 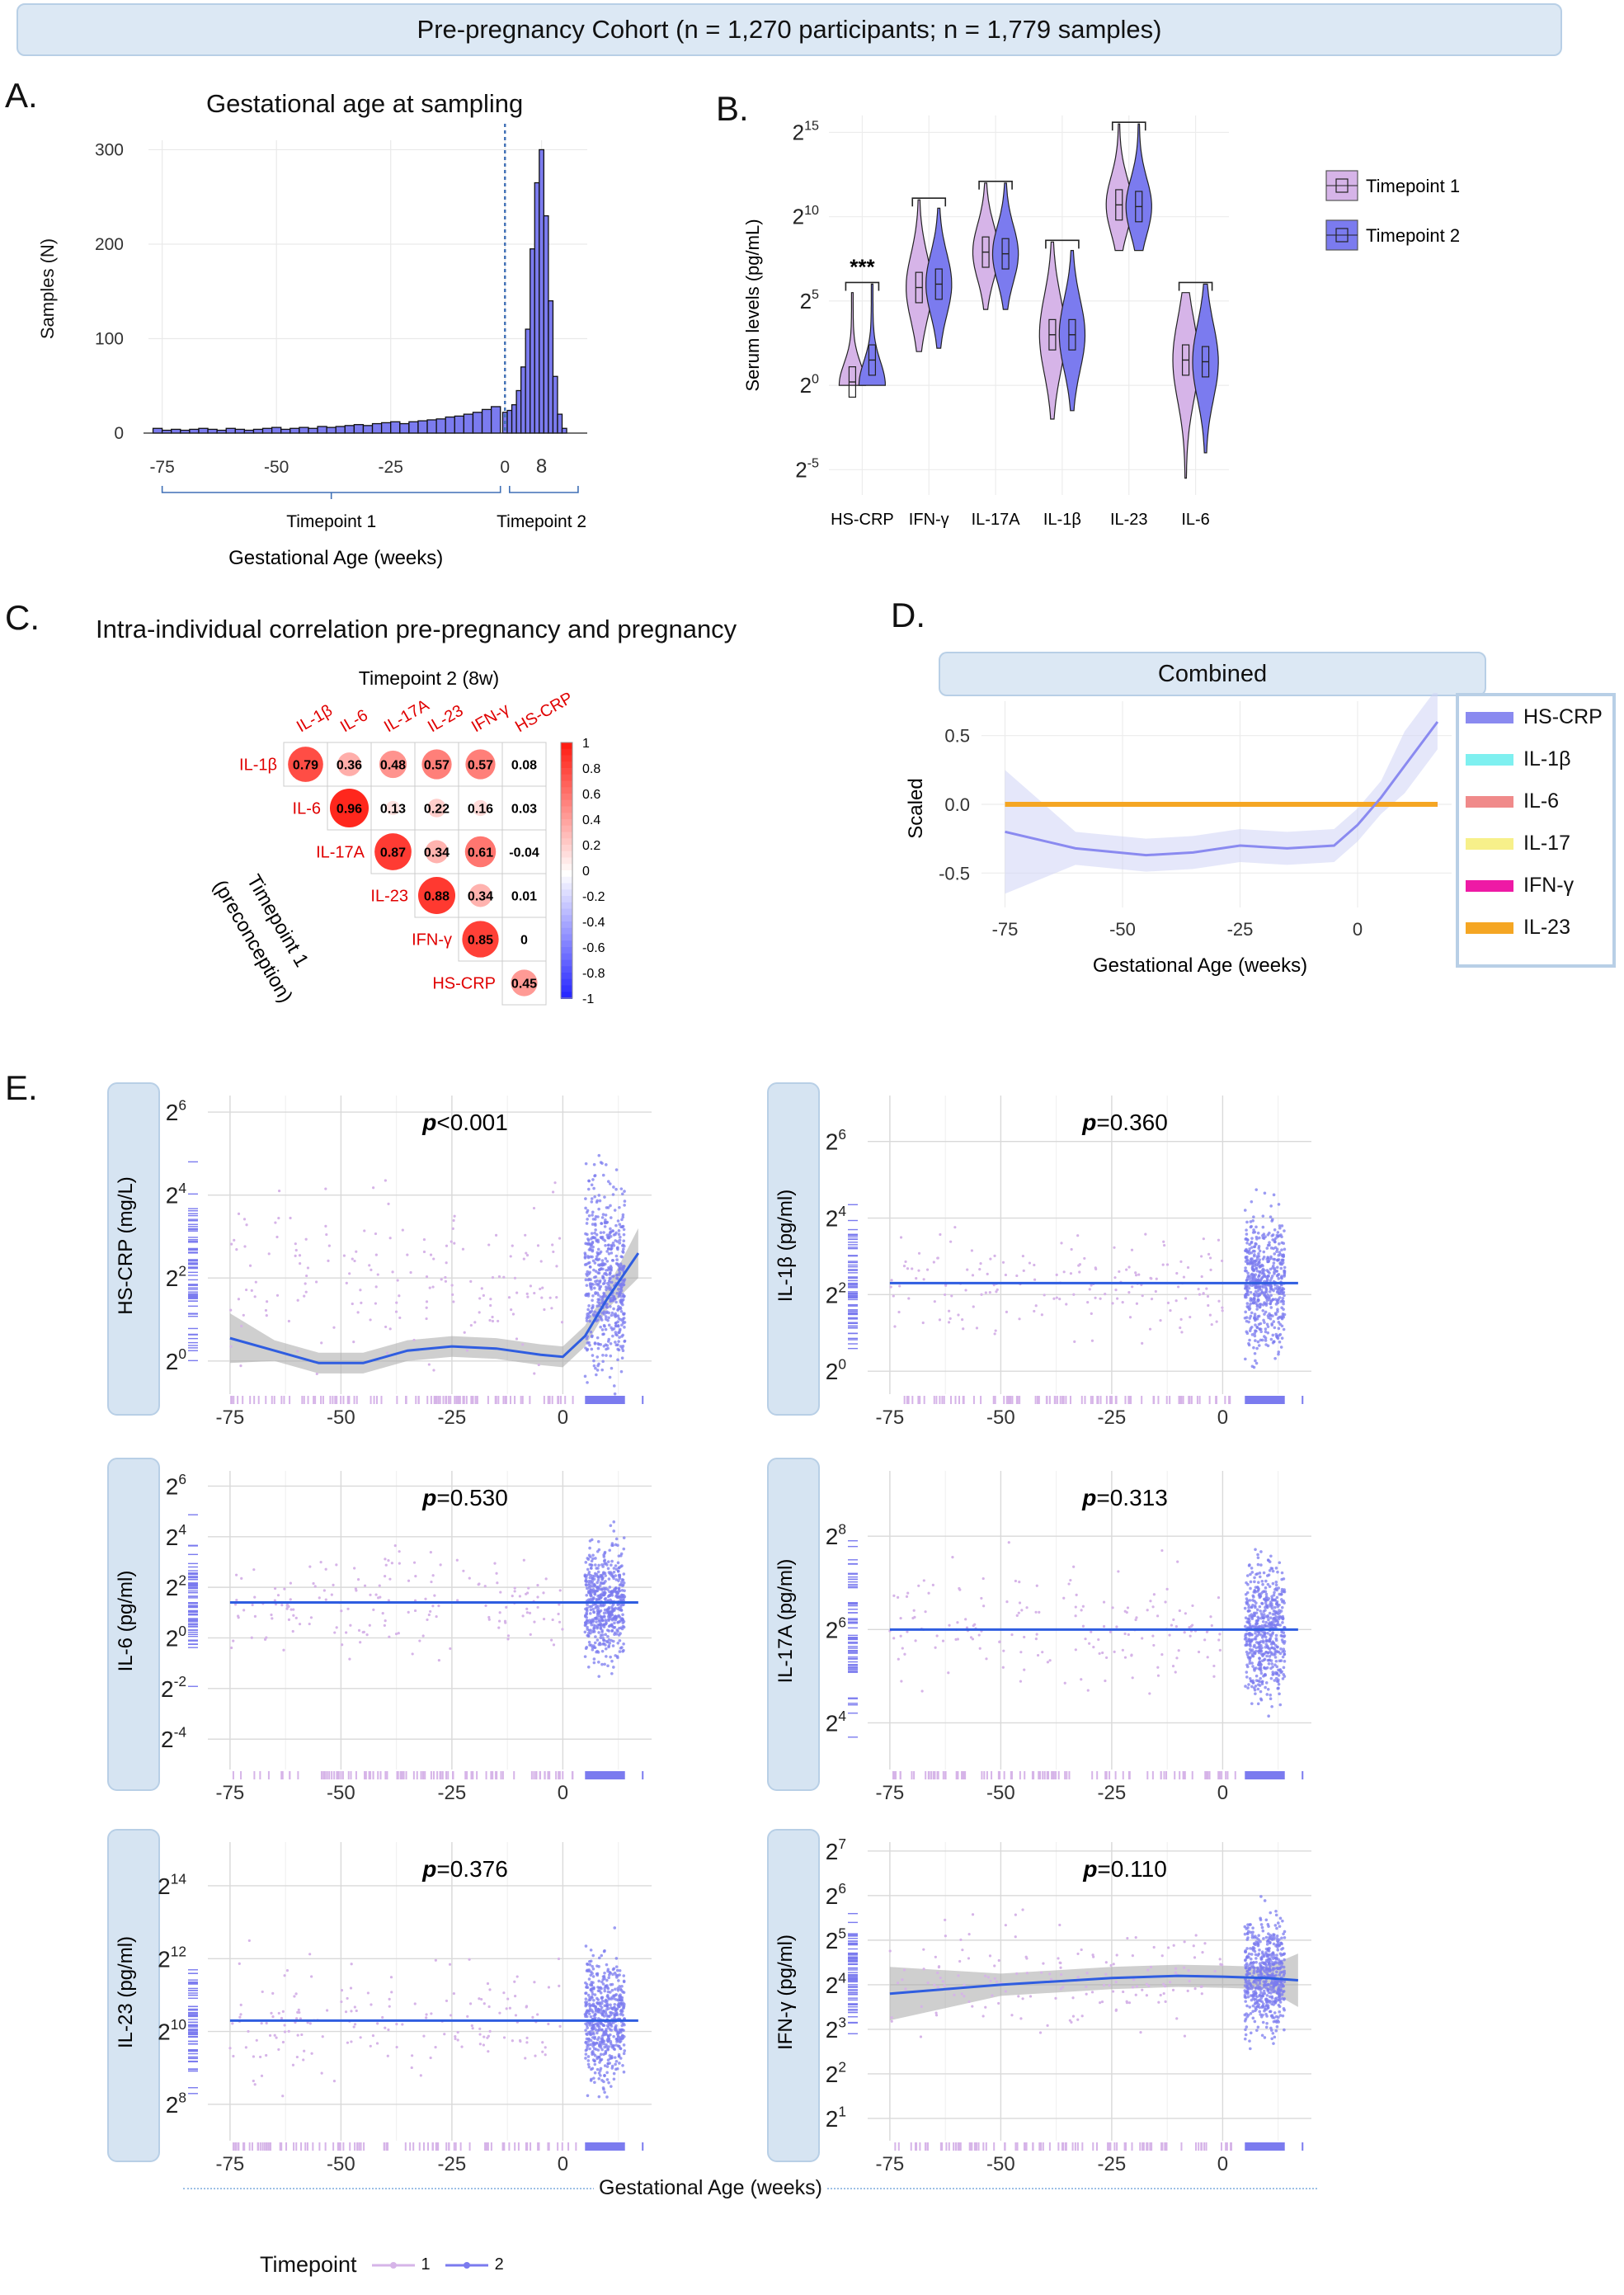 What do you see at coordinates (480, 895) in the screenshot?
I see `c-circle` at bounding box center [480, 895].